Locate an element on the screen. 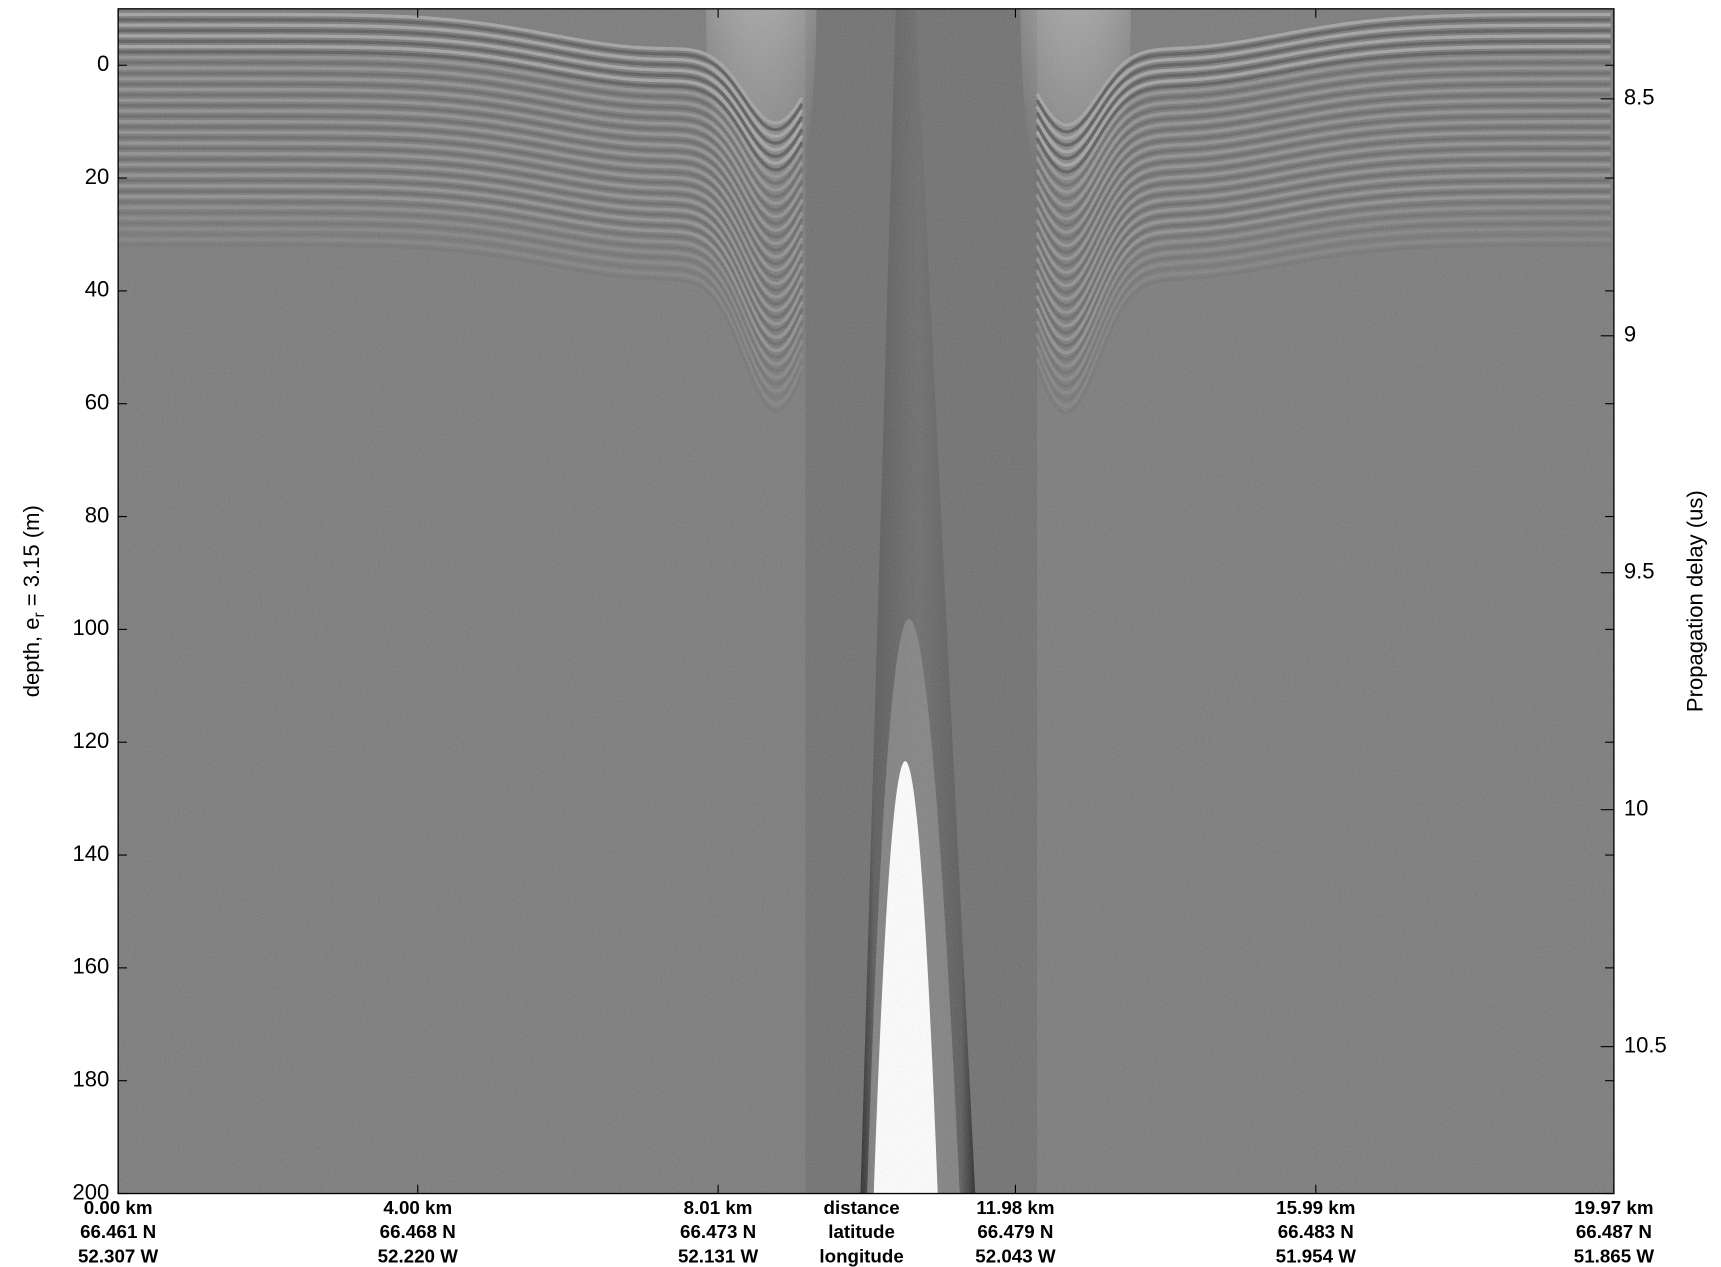 The height and width of the screenshot is (1267, 1721). y-label-subscript: r is located at coordinates (39, 614).